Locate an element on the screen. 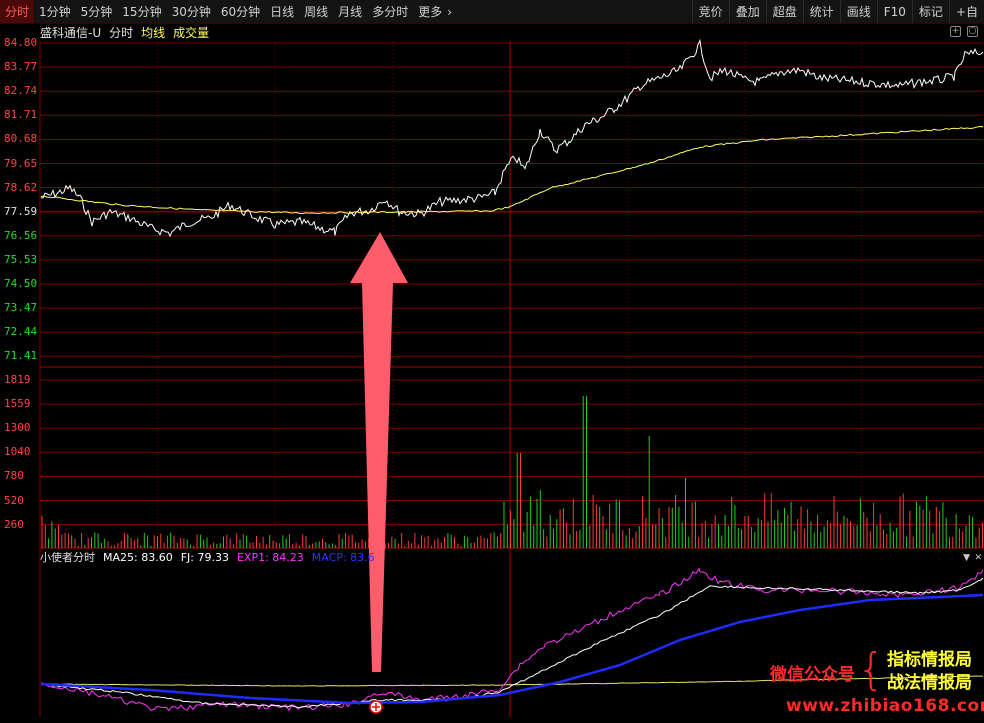 The width and height of the screenshot is (984, 723). period-tabs: 分时 1分钟 5分钟 15分钟 30分钟 60分钟 日线 周线 月线 多分时 更多 › is located at coordinates (228, 11).